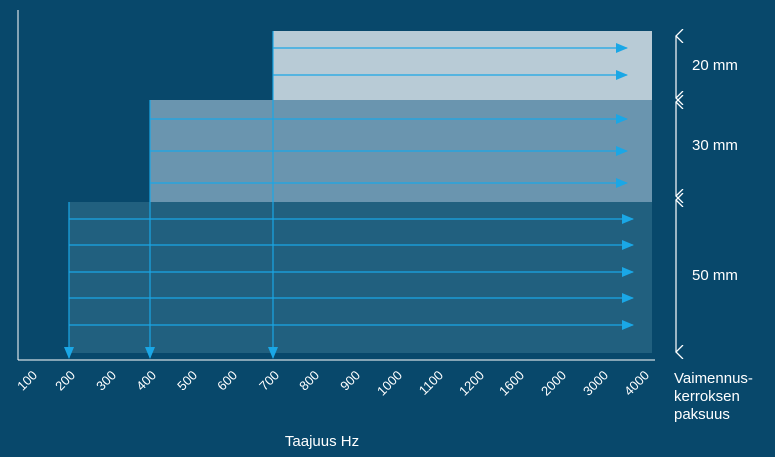  What do you see at coordinates (715, 145) in the screenshot?
I see `layer-30mm-label: 30 mm` at bounding box center [715, 145].